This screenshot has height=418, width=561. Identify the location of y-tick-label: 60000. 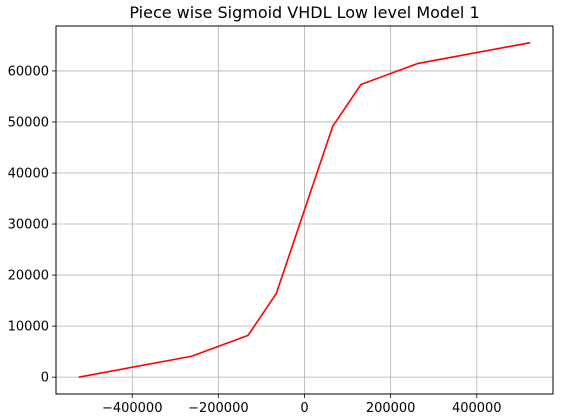
(28, 71).